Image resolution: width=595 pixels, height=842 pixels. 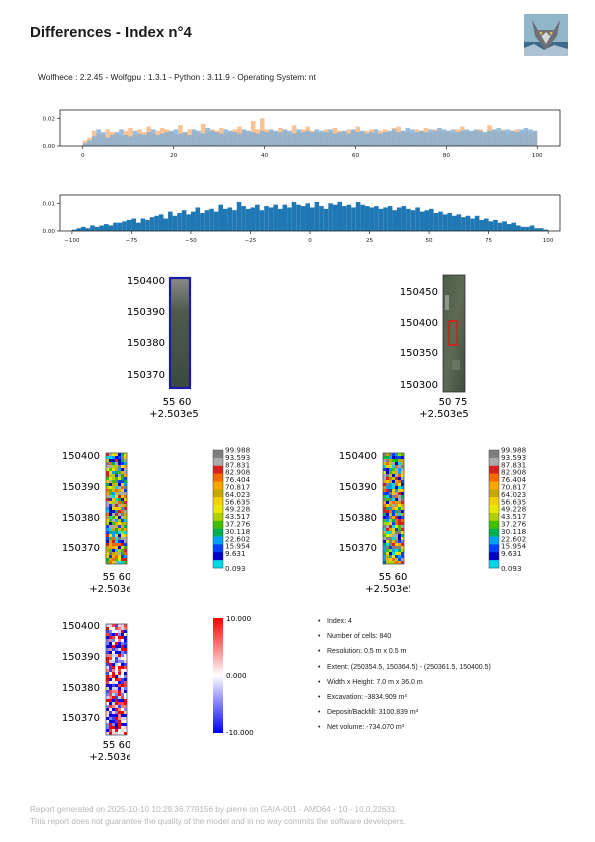 I want to click on colorbar-differences: 10.000 0.000 -10.000, so click(x=233, y=675).